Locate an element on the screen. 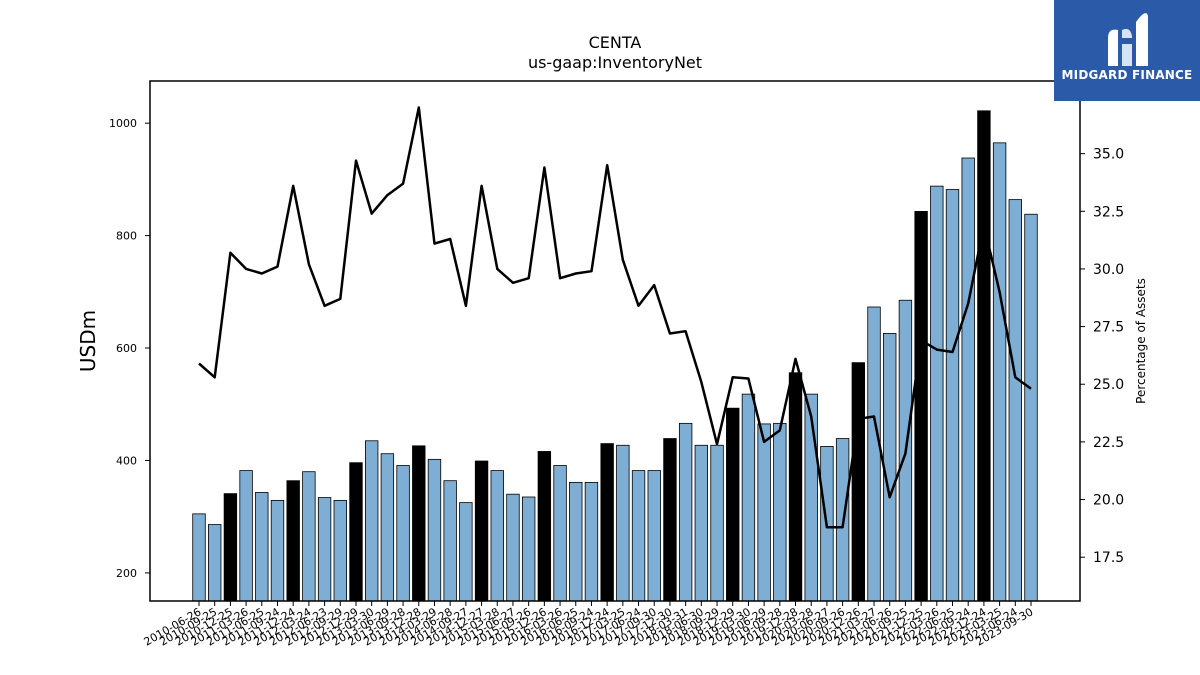 The width and height of the screenshot is (1200, 675). y2-tick-label: 32.5 is located at coordinates (1108, 212).